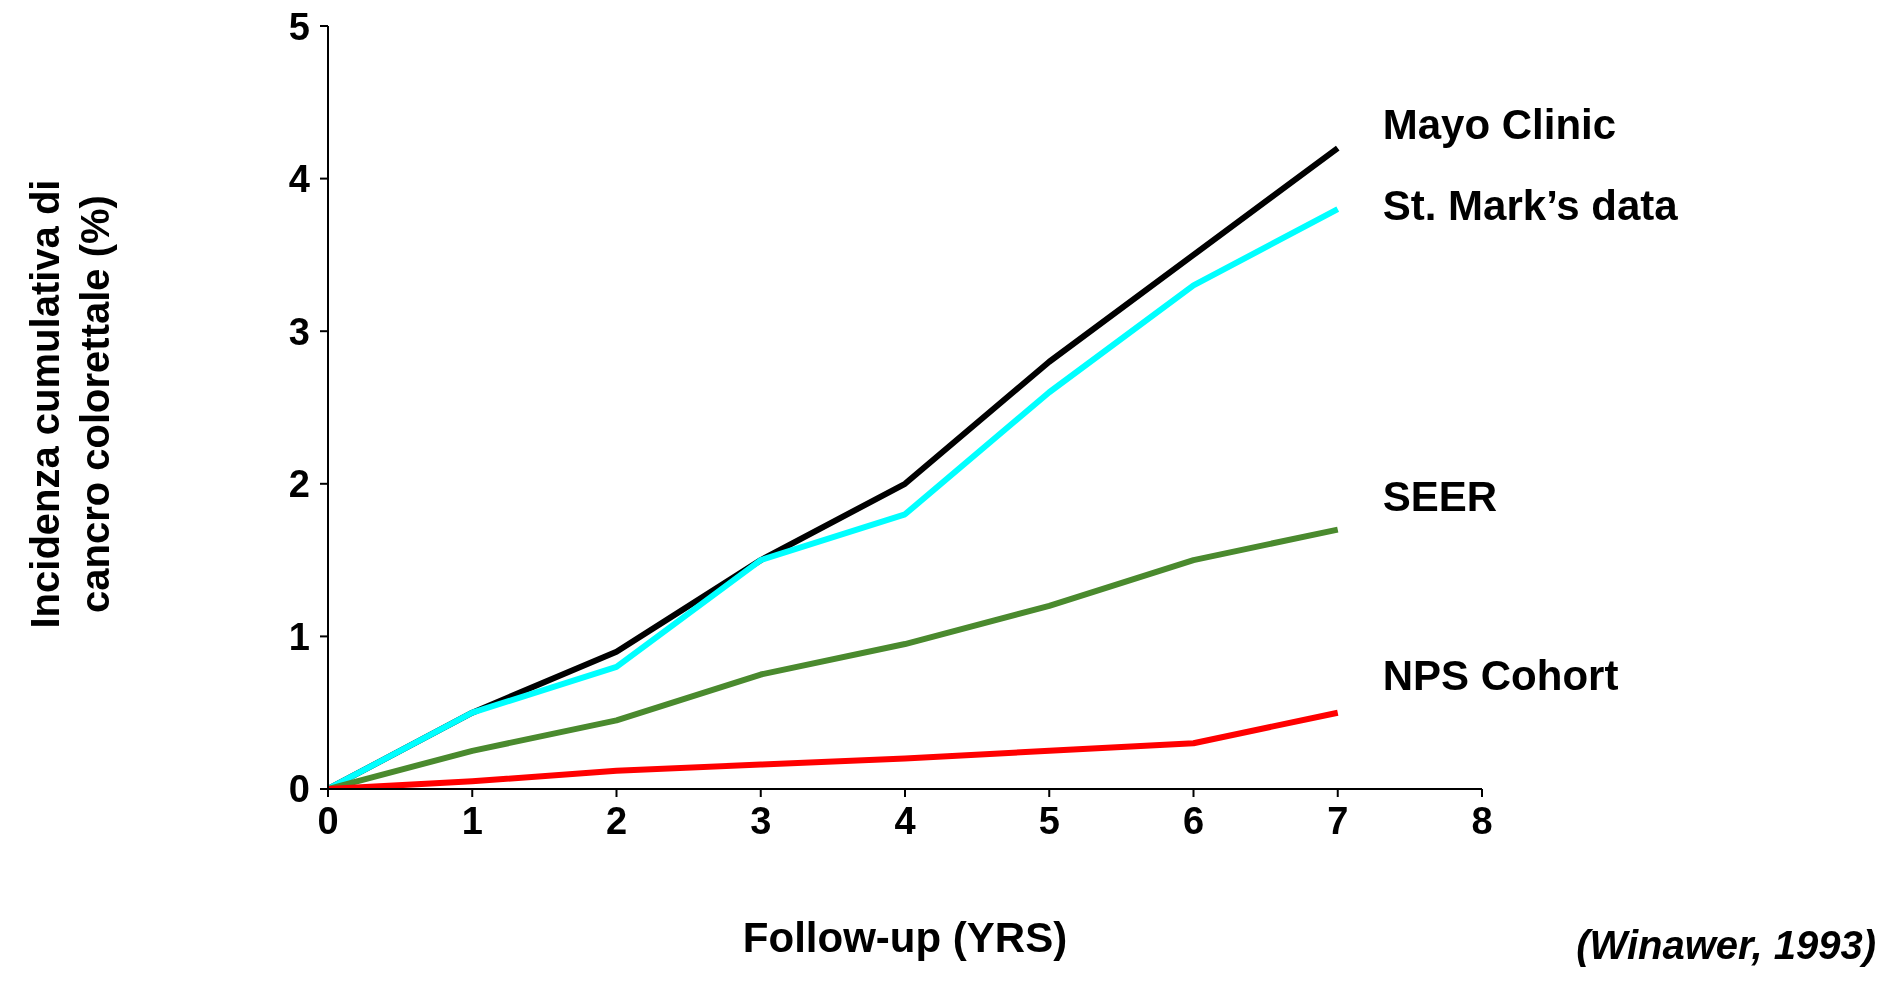 The height and width of the screenshot is (982, 1884). Describe the element at coordinates (1482, 820) in the screenshot. I see `x-tick-label: 8` at that location.